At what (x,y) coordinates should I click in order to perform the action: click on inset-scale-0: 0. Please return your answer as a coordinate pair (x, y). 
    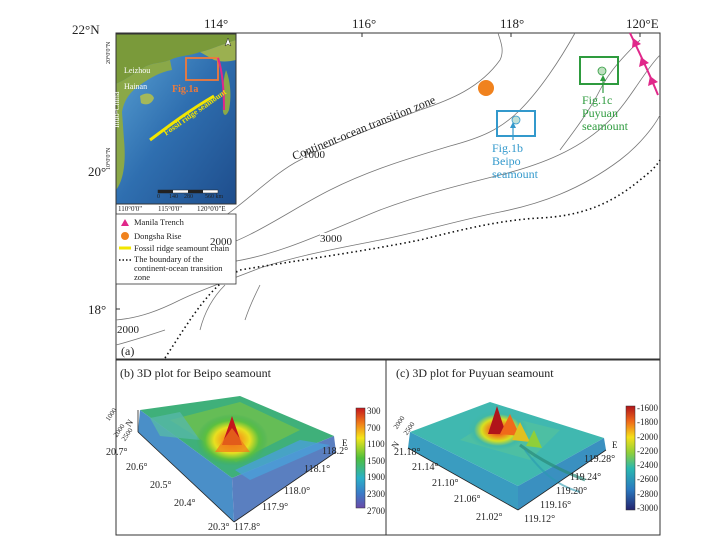
    Looking at the image, I should click on (158, 197).